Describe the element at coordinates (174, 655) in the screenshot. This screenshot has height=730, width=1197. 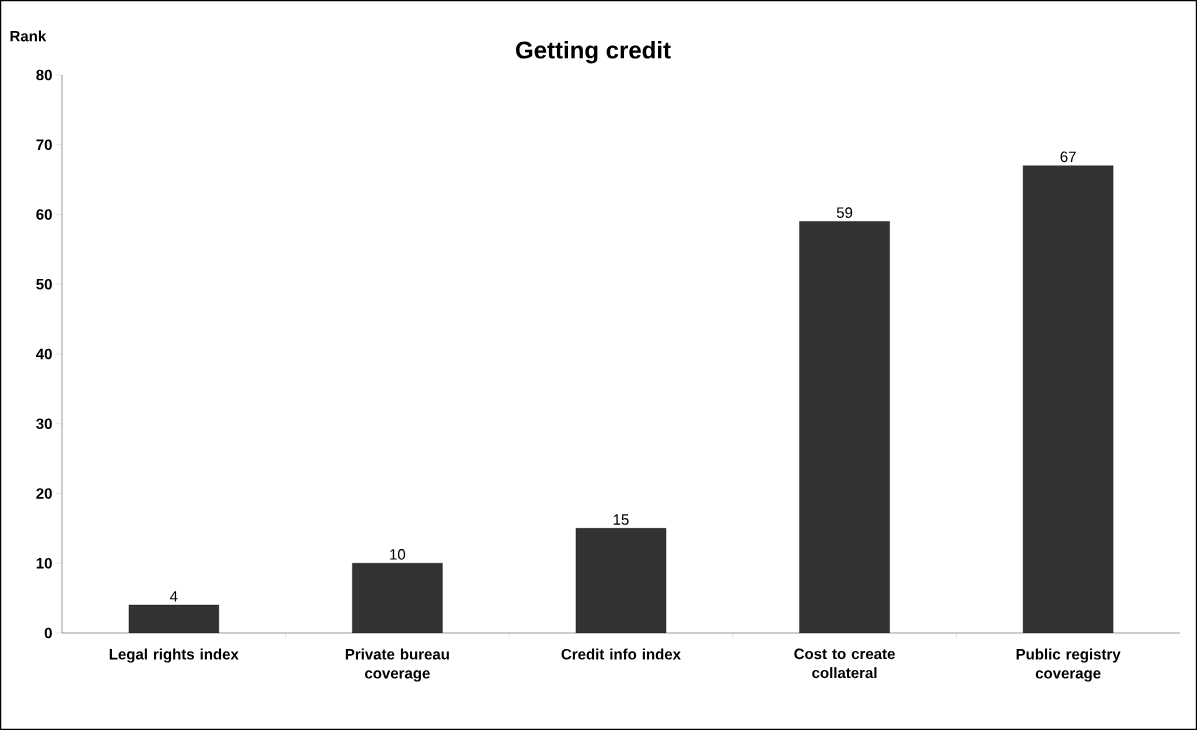
I see `x-tick-label: Legal rights index` at that location.